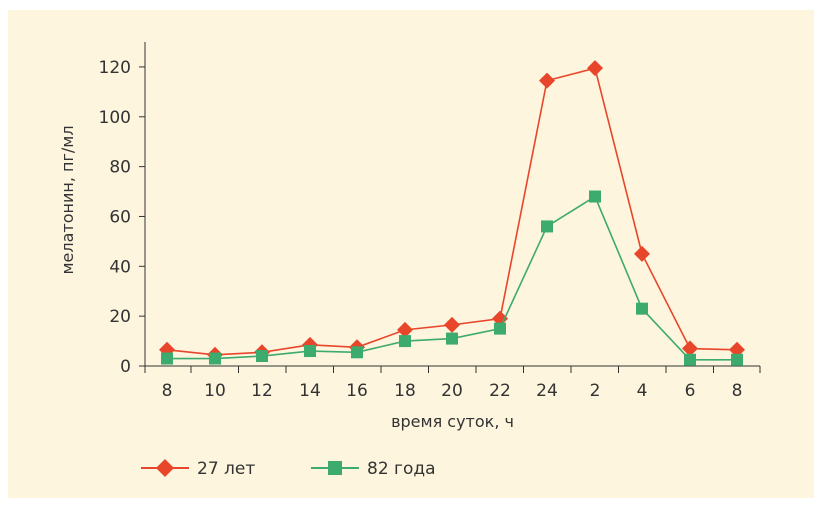 The width and height of the screenshot is (821, 510). I want to click on y-axis-label: мелатонин, пг/мл, so click(67, 199).